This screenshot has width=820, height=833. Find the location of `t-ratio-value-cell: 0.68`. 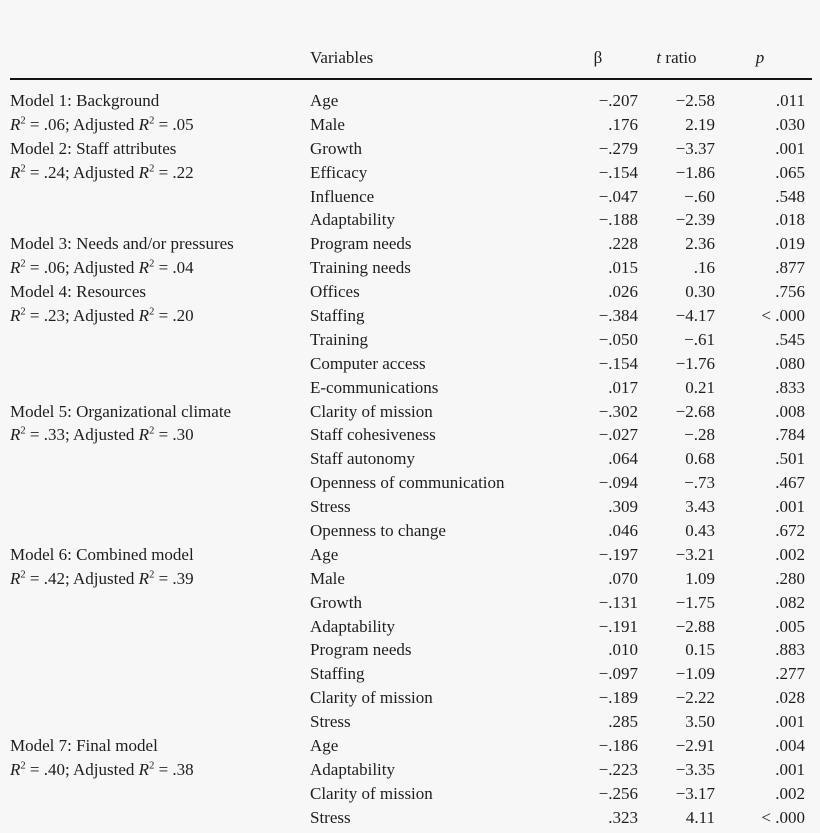

t-ratio-value-cell: 0.68 is located at coordinates (700, 459).